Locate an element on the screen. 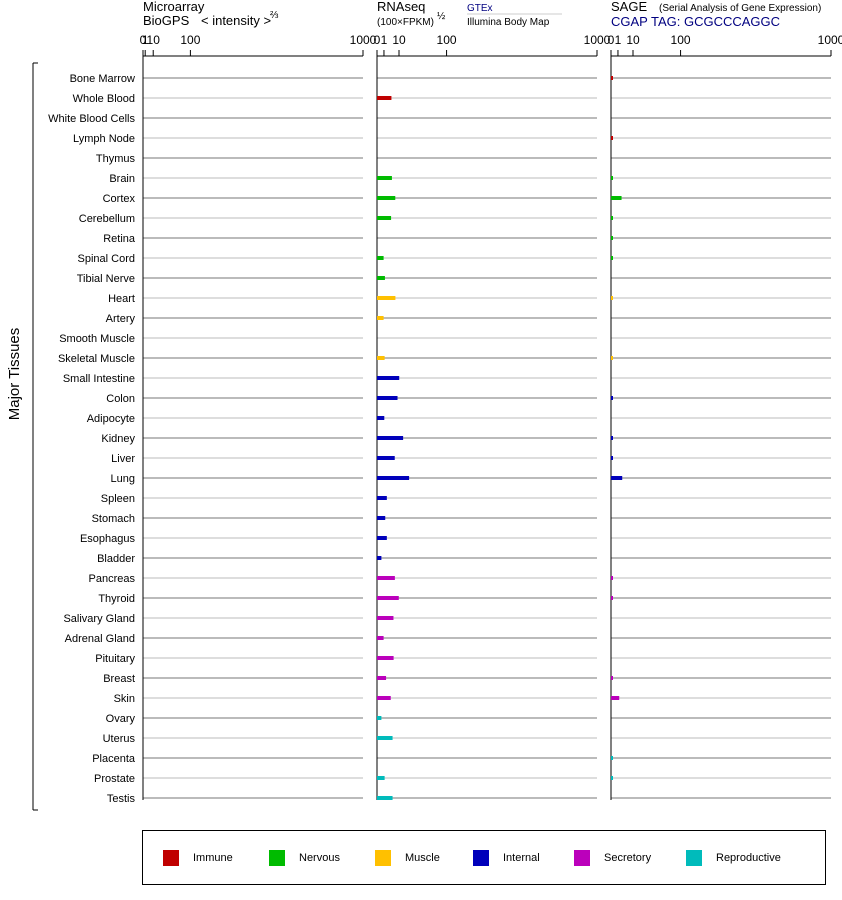 The width and height of the screenshot is (842, 900). tissue-label: Adrenal Gland is located at coordinates (100, 639).